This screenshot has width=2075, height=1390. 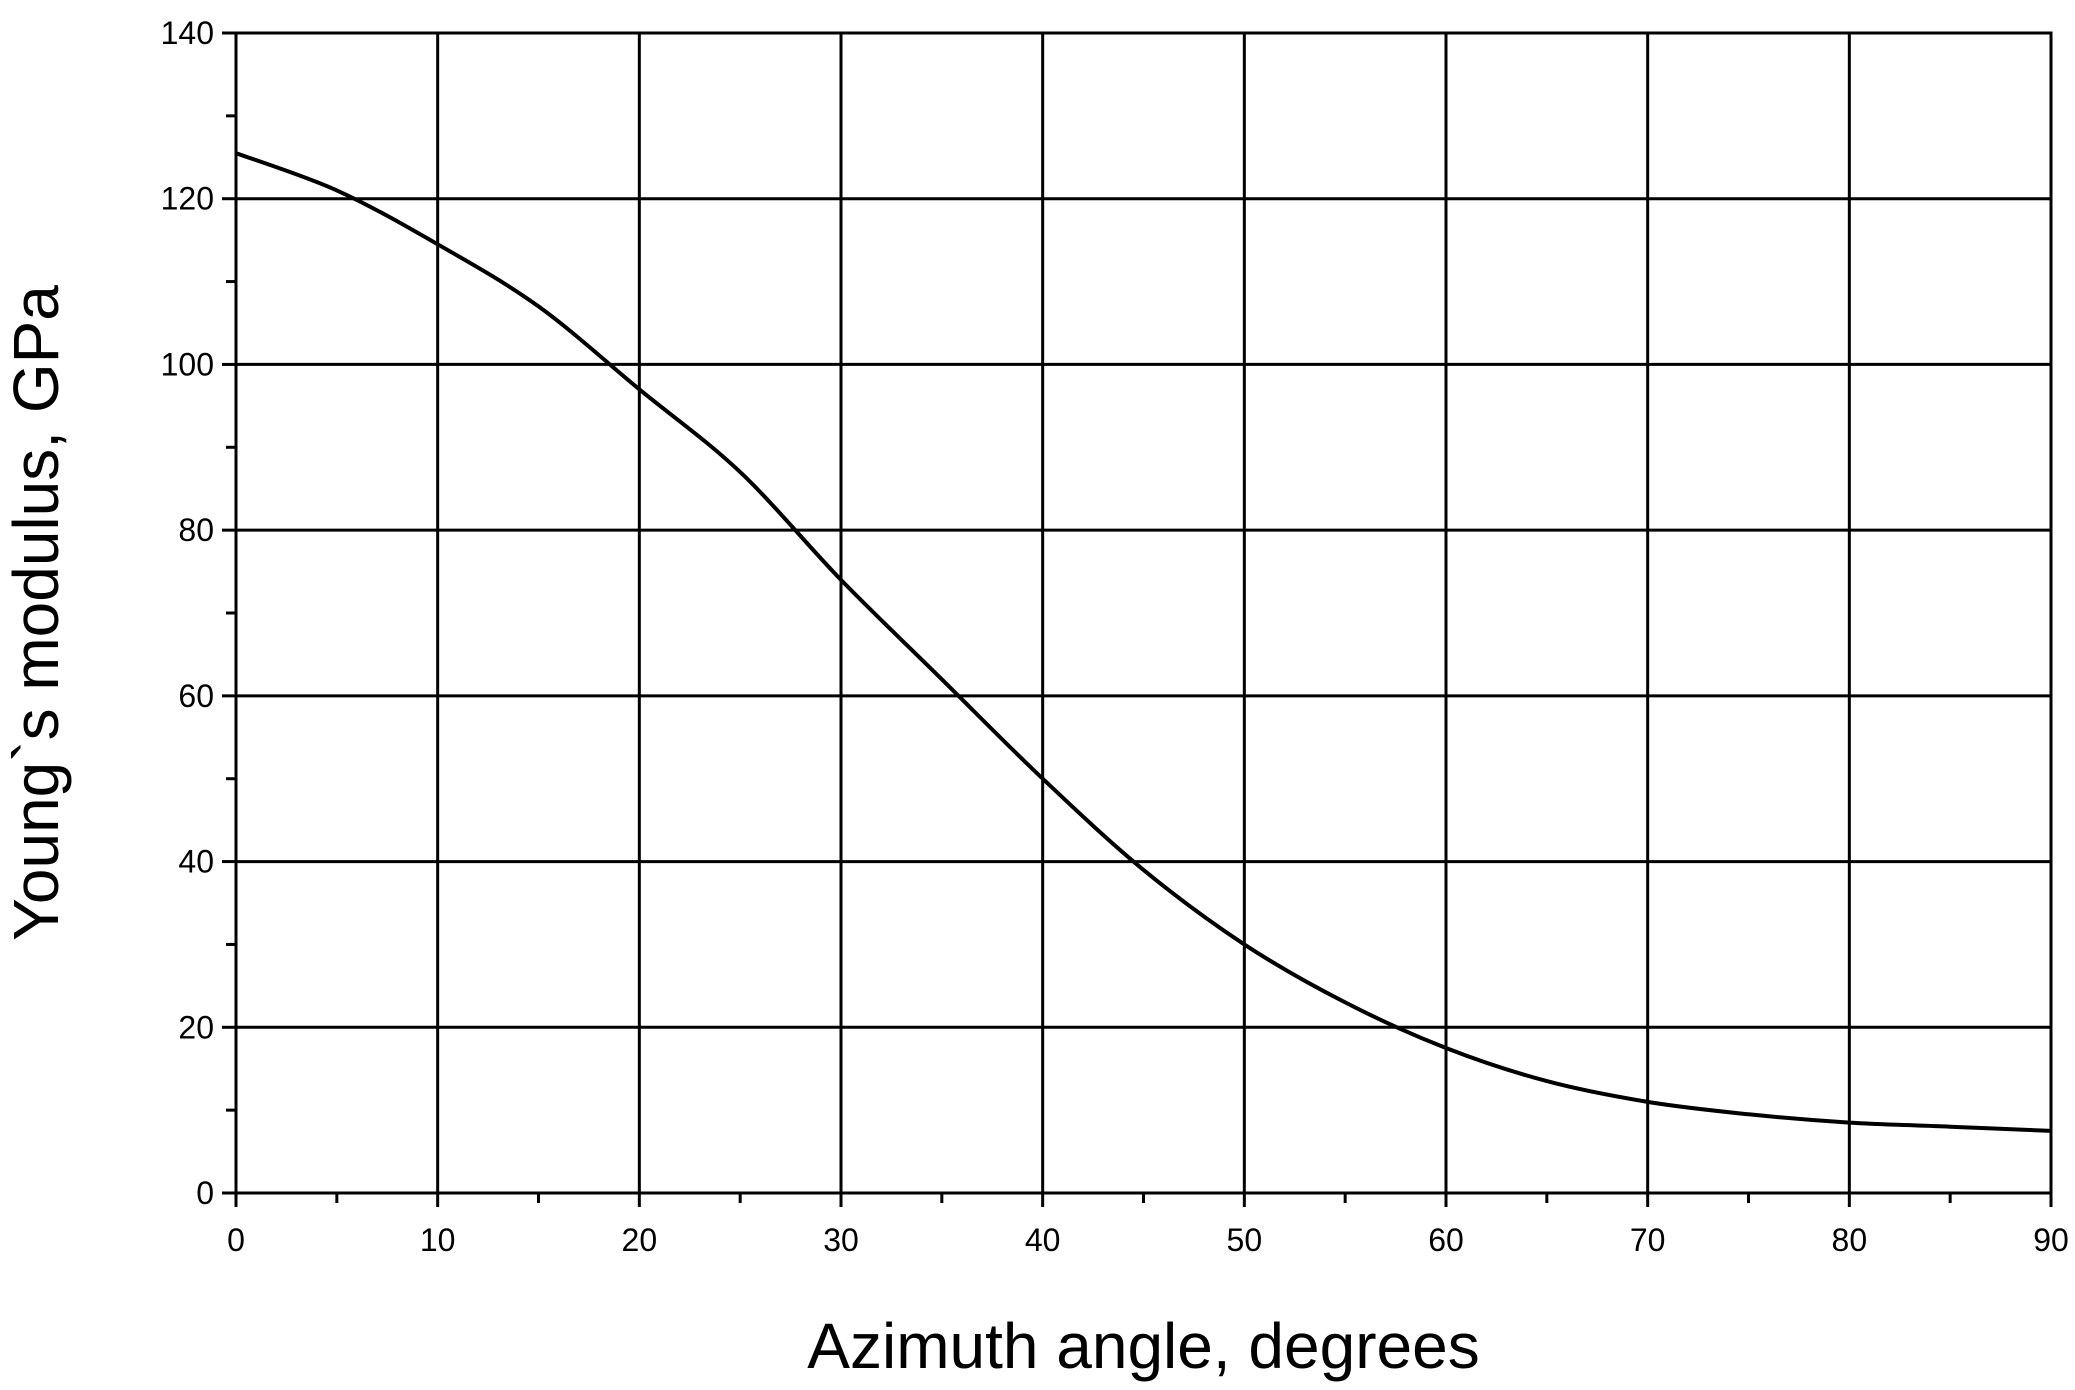 I want to click on x-tick-label: 20, so click(x=640, y=1240).